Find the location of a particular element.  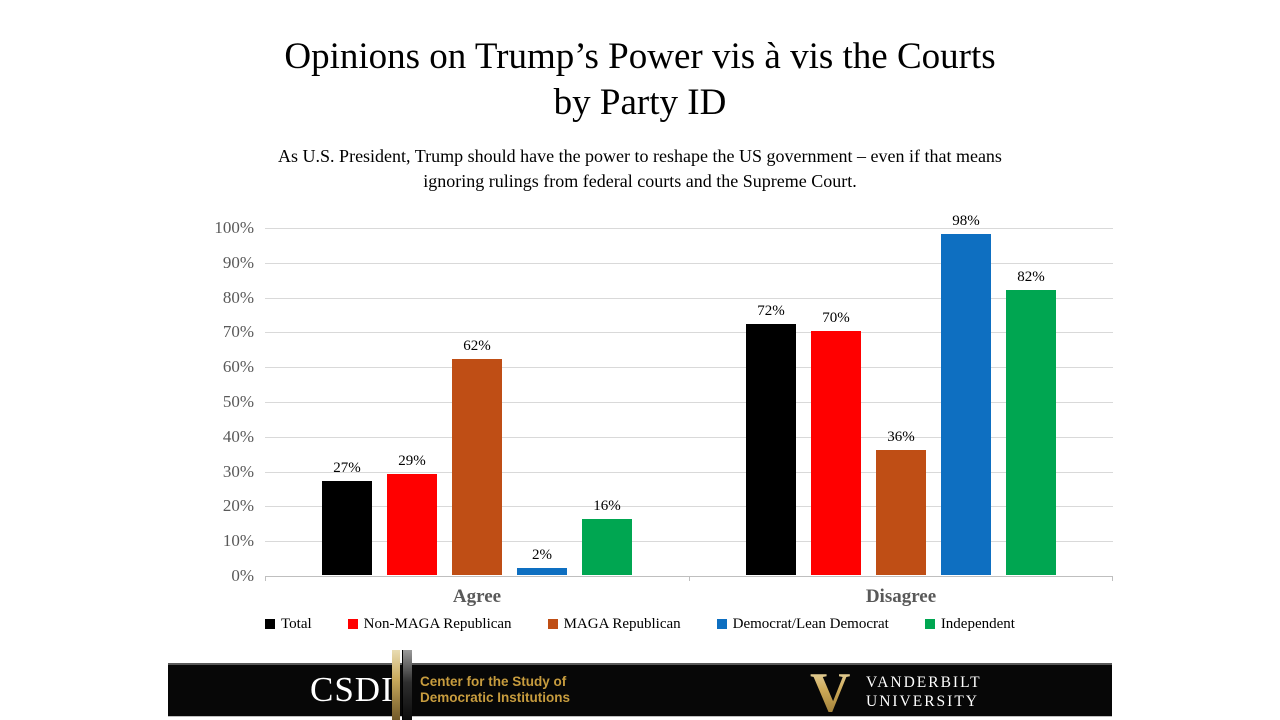

legend-label-democrat-lean-democrat: Democrat/Lean Democrat is located at coordinates (810, 623).